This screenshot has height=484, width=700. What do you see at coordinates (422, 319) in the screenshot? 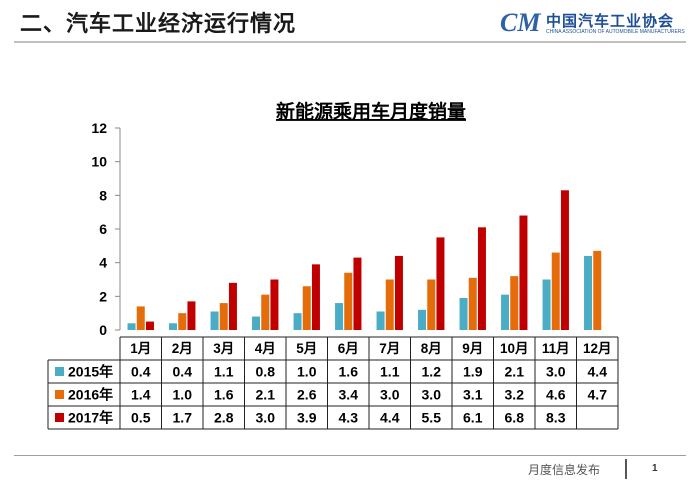
I see `bar-2015年-8月` at bounding box center [422, 319].